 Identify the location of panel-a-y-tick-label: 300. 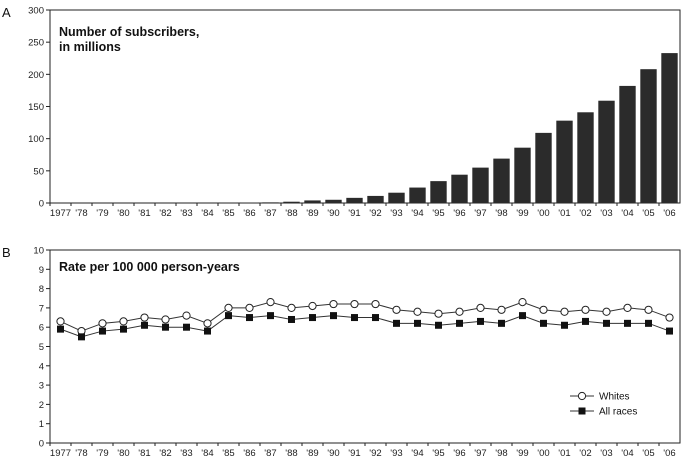
(36, 11).